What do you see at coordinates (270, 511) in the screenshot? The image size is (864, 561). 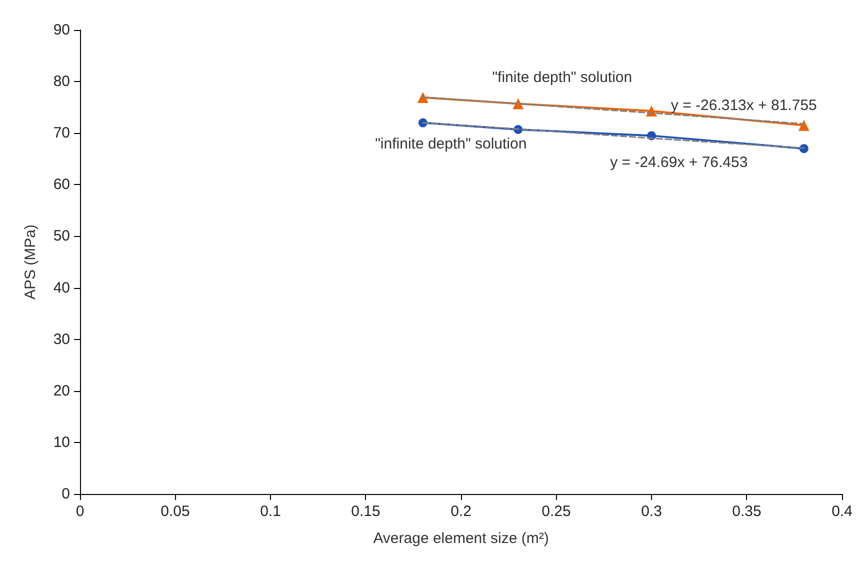 I see `x-tick-label: 0.1` at bounding box center [270, 511].